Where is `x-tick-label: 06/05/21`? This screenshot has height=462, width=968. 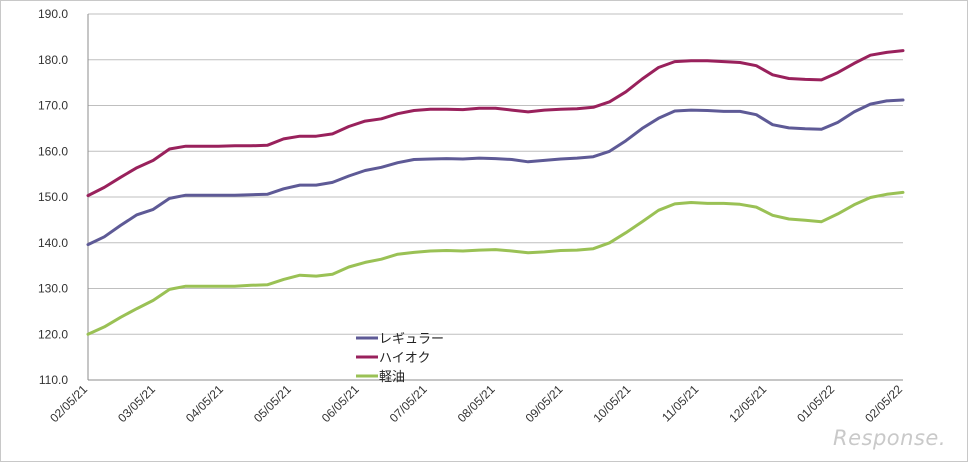
x-tick-label: 06/05/21 is located at coordinates (340, 403).